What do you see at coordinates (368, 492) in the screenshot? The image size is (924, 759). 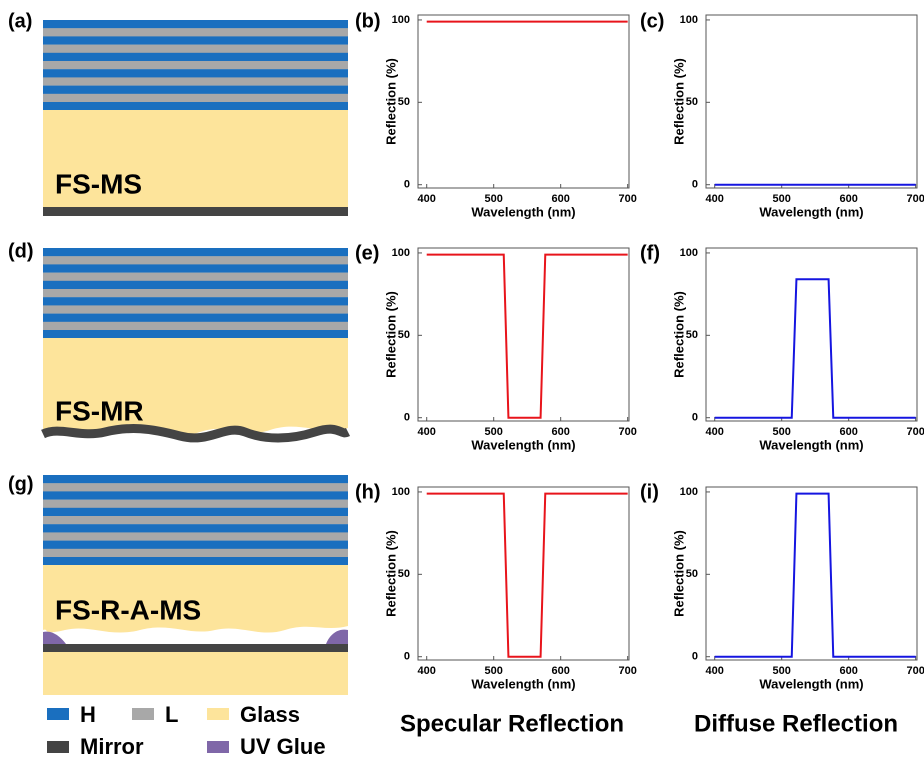 I see `panel-label: (h)` at bounding box center [368, 492].